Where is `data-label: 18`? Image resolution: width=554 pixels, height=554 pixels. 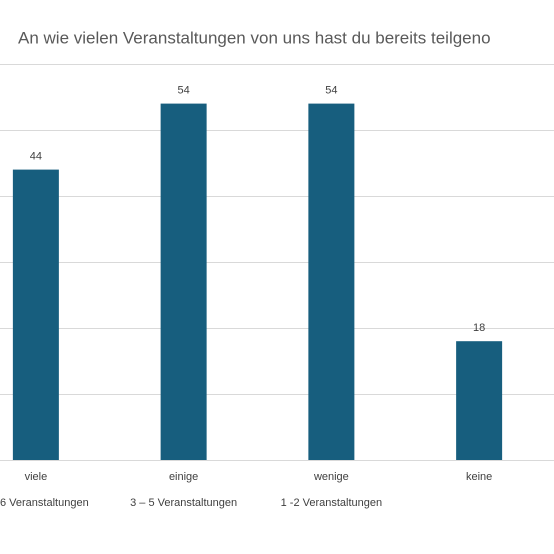
data-label: 18 is located at coordinates (479, 328).